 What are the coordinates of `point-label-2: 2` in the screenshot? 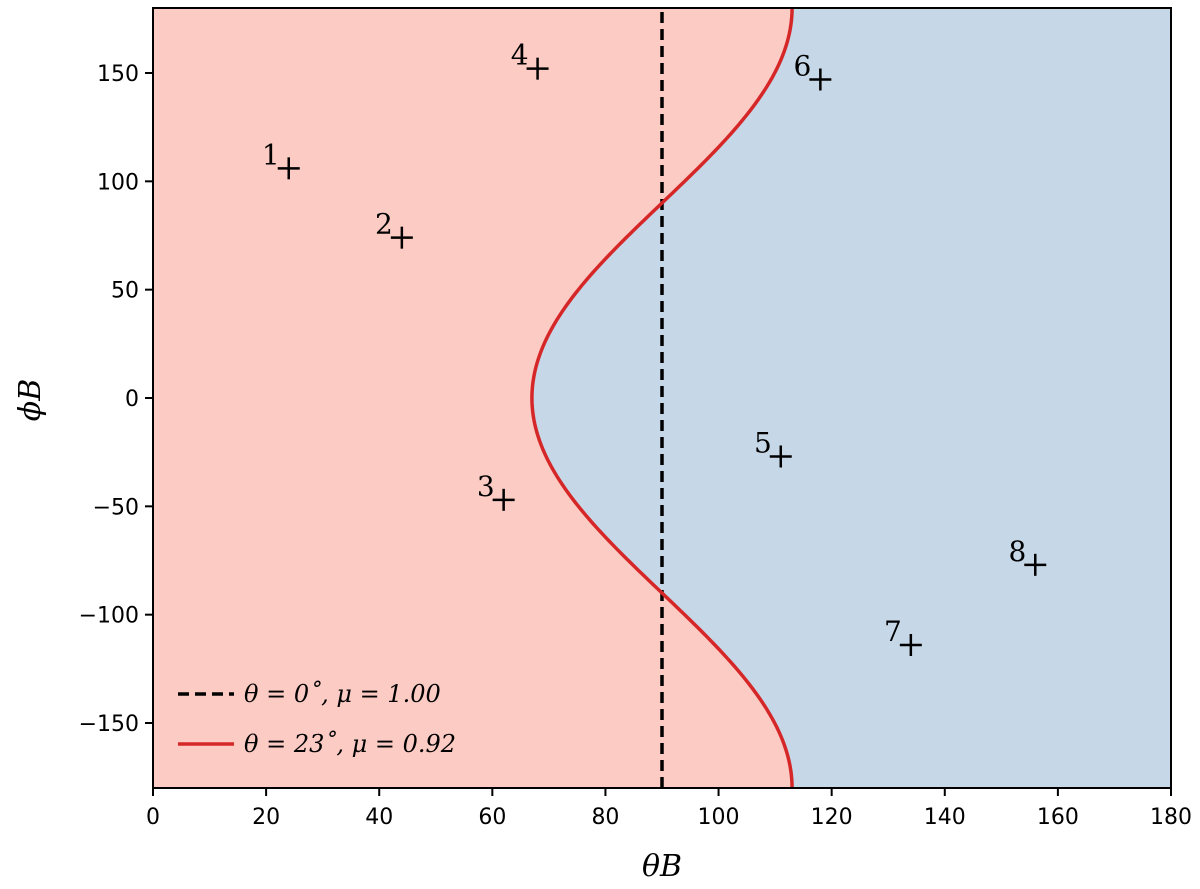 It's located at (384, 224).